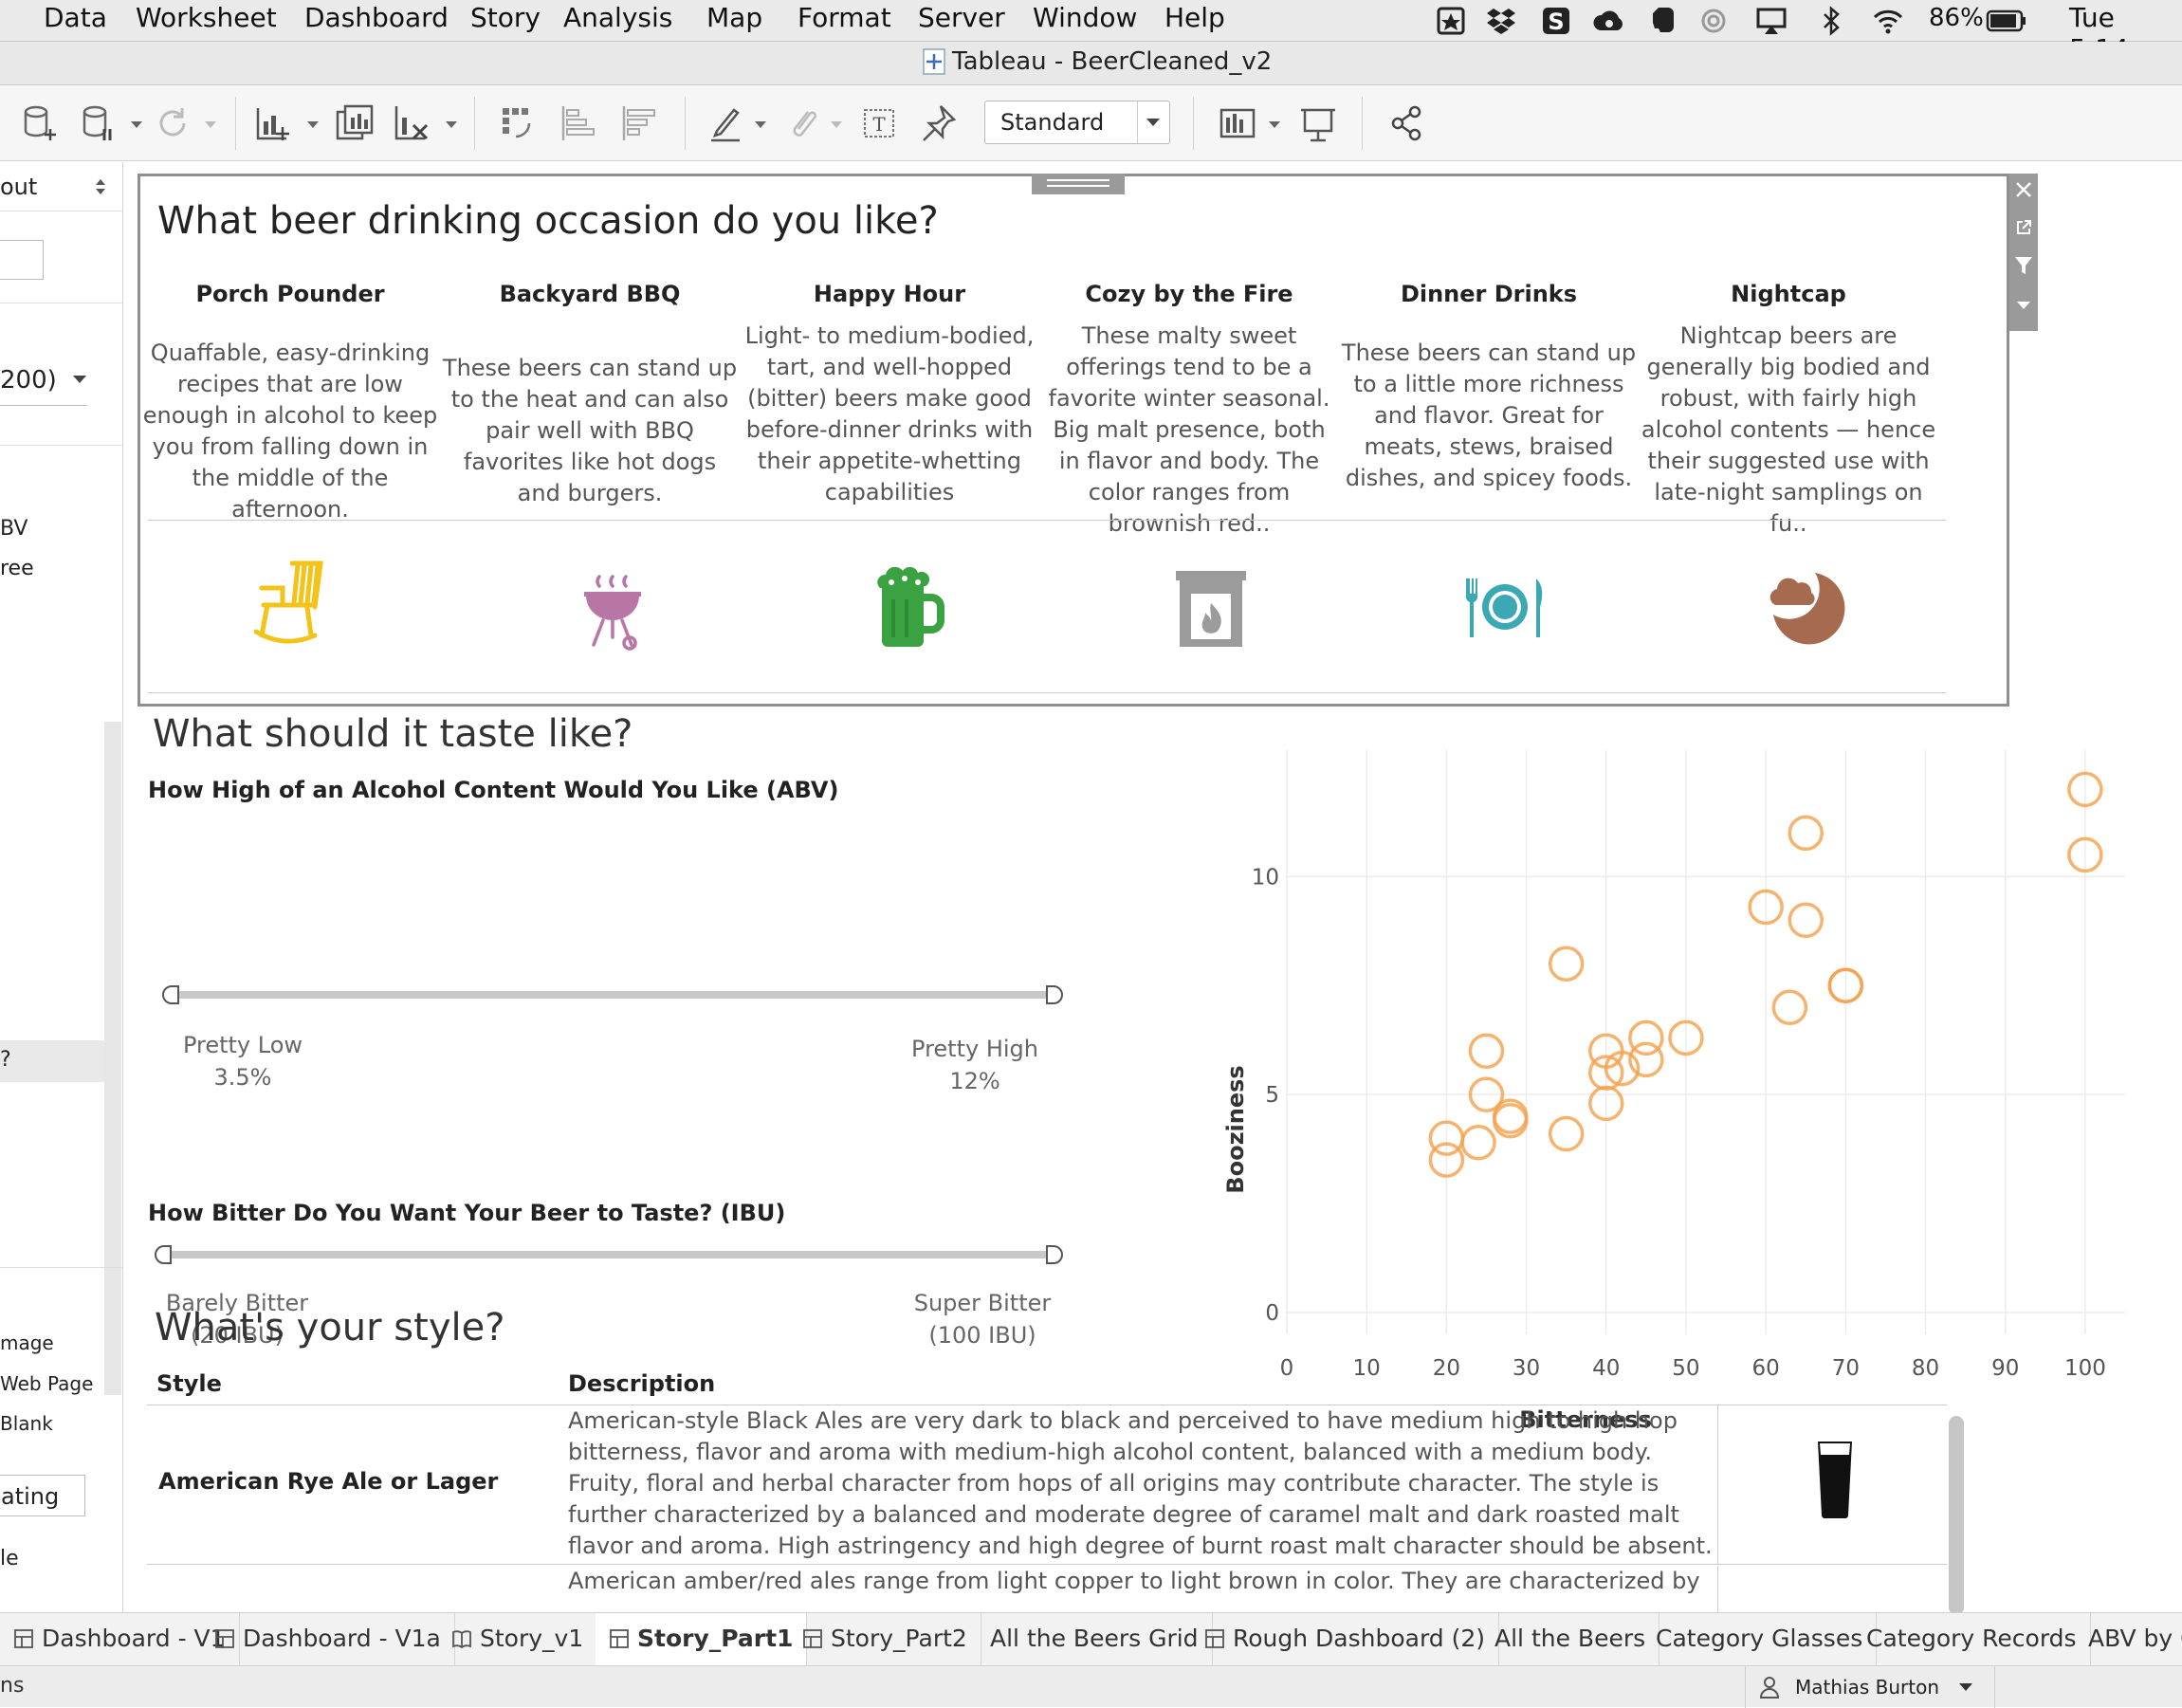  I want to click on rocking-chair-icon, so click(290, 602).